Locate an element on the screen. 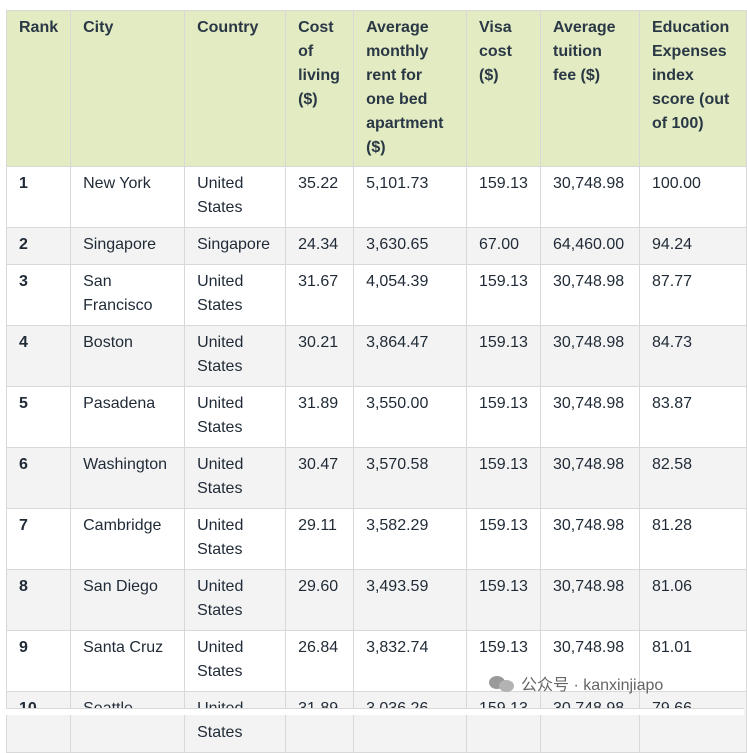  rank-cell: 8 is located at coordinates (38, 600).